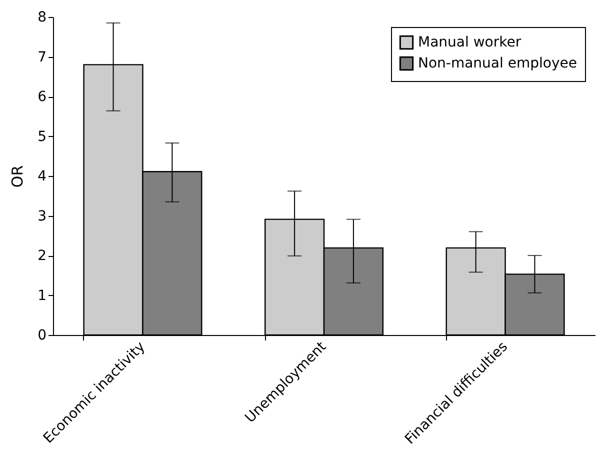 This screenshot has height=452, width=605. I want to click on legend-label: Manual worker, so click(470, 42).